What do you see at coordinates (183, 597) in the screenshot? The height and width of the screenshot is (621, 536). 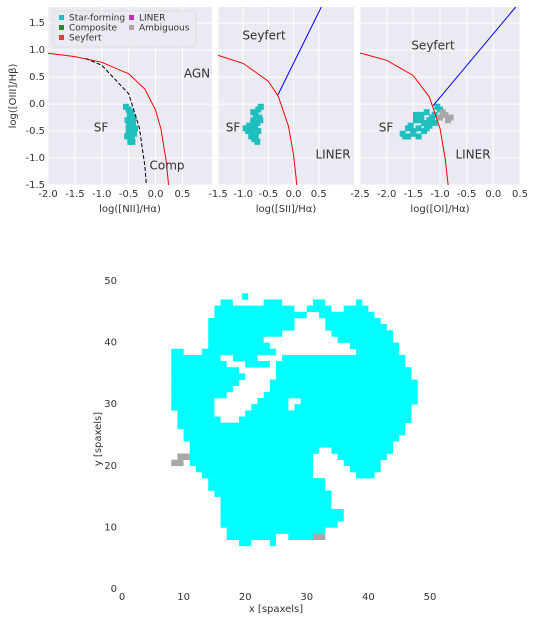 I see `x-tick-label: 10` at bounding box center [183, 597].